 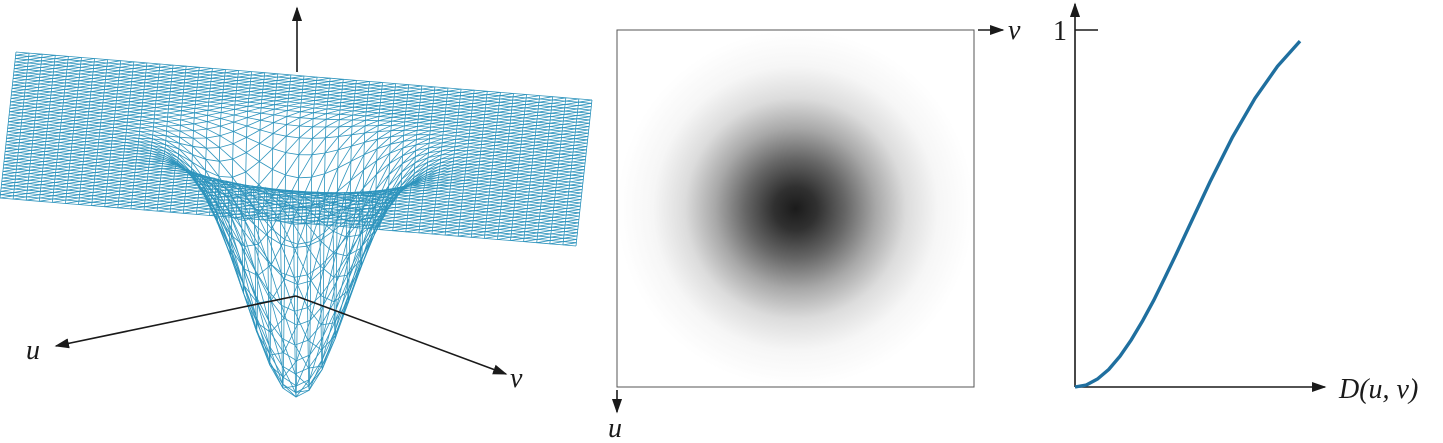 I want to click on image-u-label: u, so click(x=615, y=428).